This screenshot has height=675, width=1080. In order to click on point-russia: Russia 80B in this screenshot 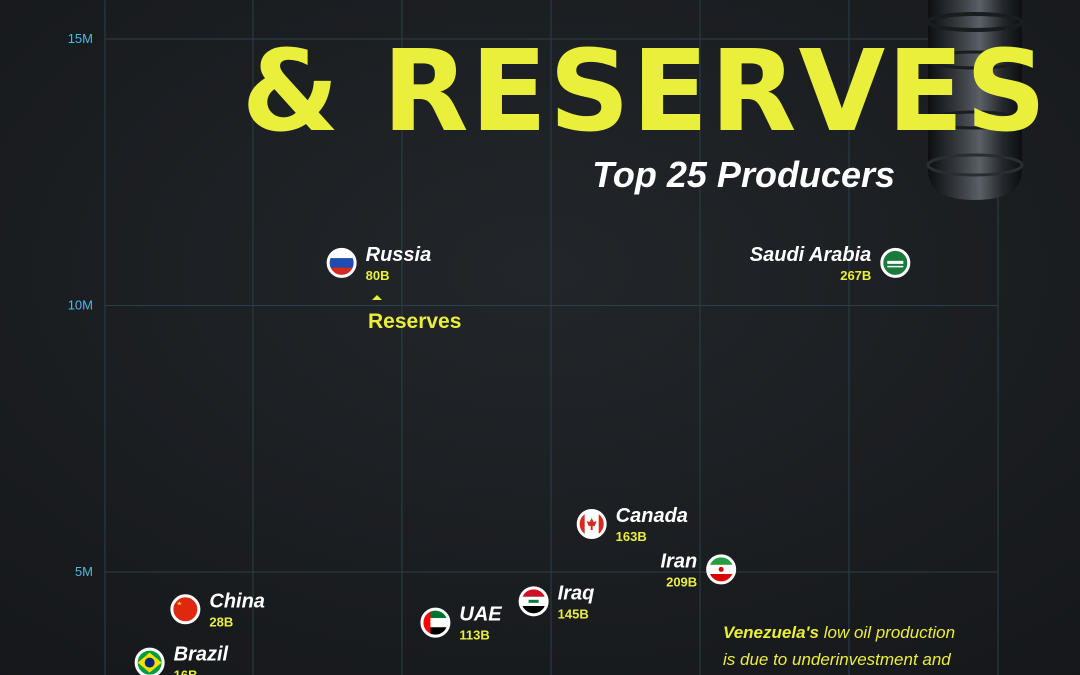, I will do `click(379, 263)`.